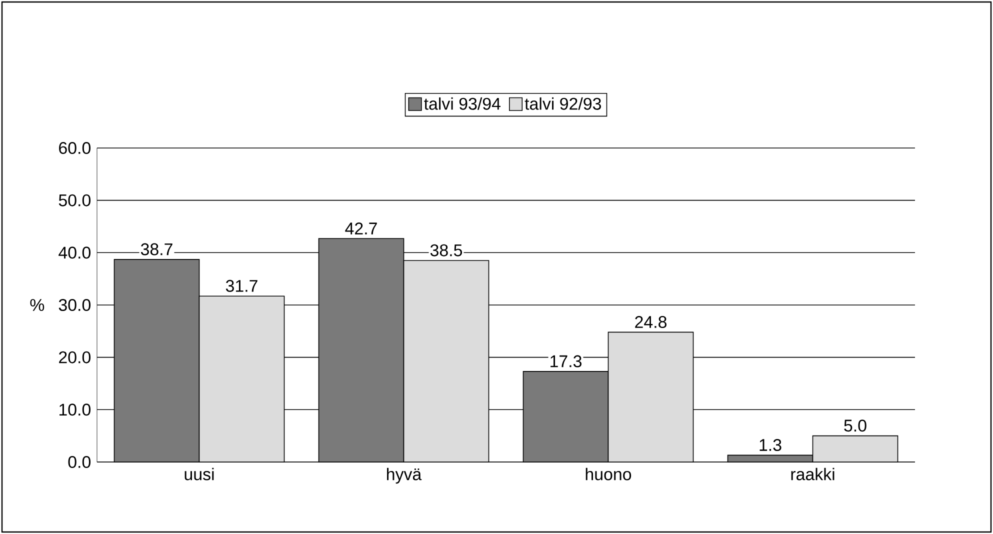 The width and height of the screenshot is (993, 534). What do you see at coordinates (156, 249) in the screenshot?
I see `data-label: 38.7` at bounding box center [156, 249].